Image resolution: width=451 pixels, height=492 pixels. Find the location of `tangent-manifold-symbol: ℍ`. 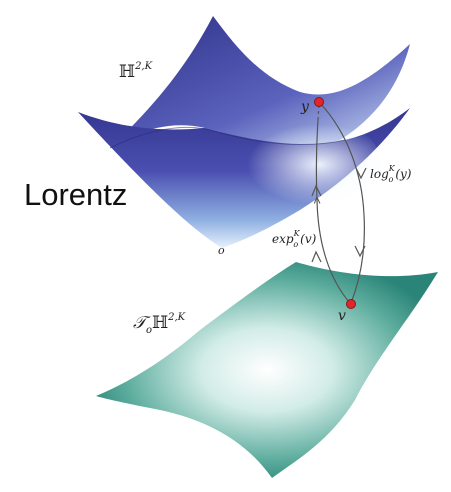

tangent-manifold-symbol: ℍ is located at coordinates (160, 323).